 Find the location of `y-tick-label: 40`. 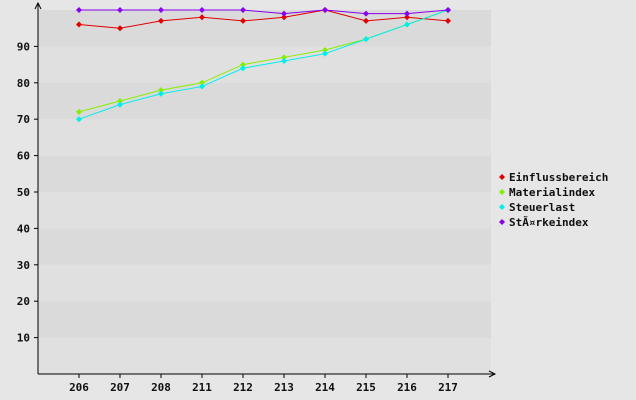

y-tick-label: 40 is located at coordinates (23, 228).